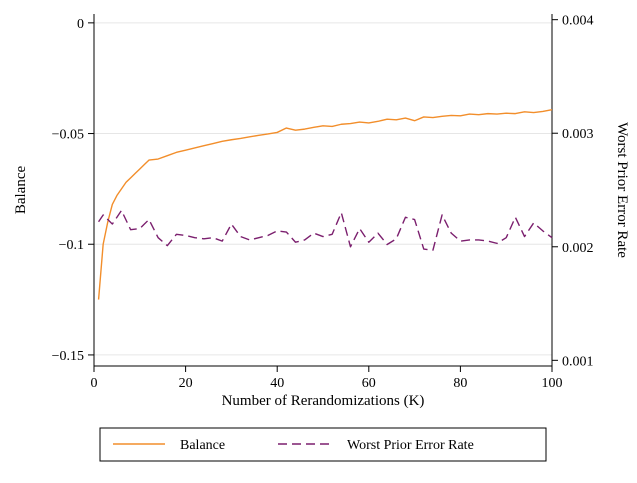 This screenshot has width=637, height=483. What do you see at coordinates (578, 21) in the screenshot?
I see `y2-tick-label-0: 0.004` at bounding box center [578, 21].